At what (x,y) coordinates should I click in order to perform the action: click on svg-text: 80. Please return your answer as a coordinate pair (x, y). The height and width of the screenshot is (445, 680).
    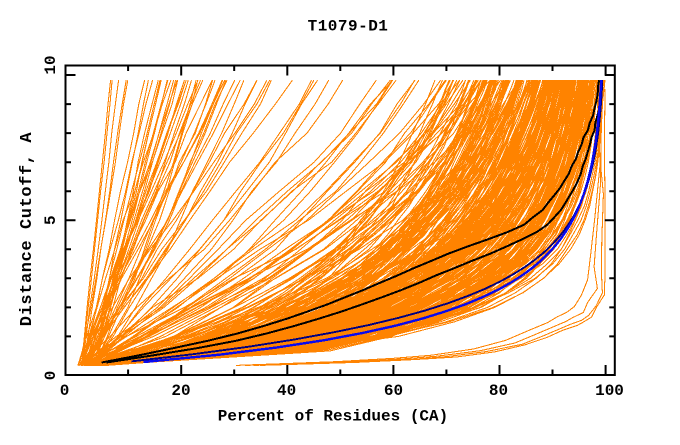
    Looking at the image, I should click on (498, 391).